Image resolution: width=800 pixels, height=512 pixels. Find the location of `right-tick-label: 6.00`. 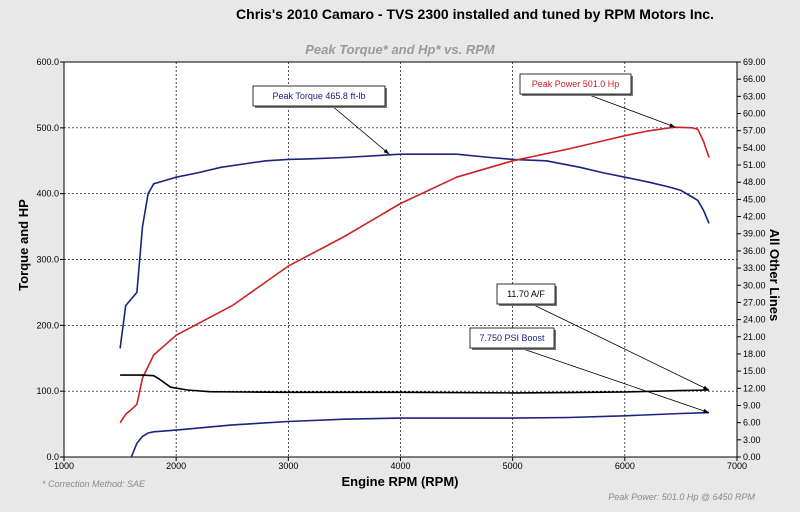

right-tick-label: 6.00 is located at coordinates (752, 423).